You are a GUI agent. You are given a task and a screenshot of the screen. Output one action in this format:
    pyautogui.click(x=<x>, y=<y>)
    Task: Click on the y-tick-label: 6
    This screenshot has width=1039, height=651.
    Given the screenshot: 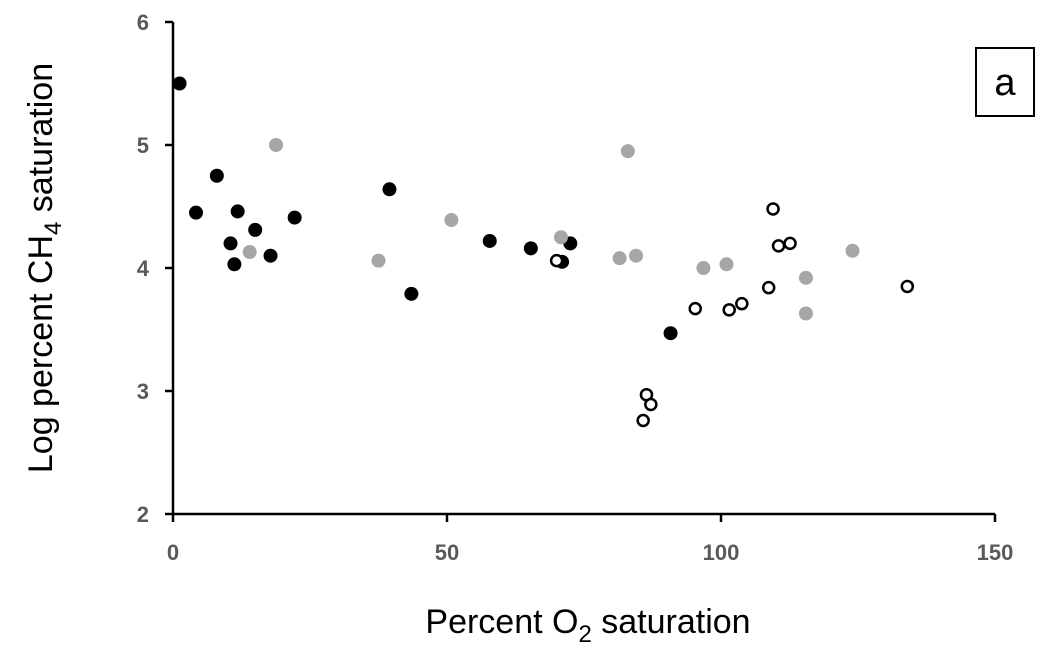 What is the action you would take?
    pyautogui.click(x=143, y=22)
    